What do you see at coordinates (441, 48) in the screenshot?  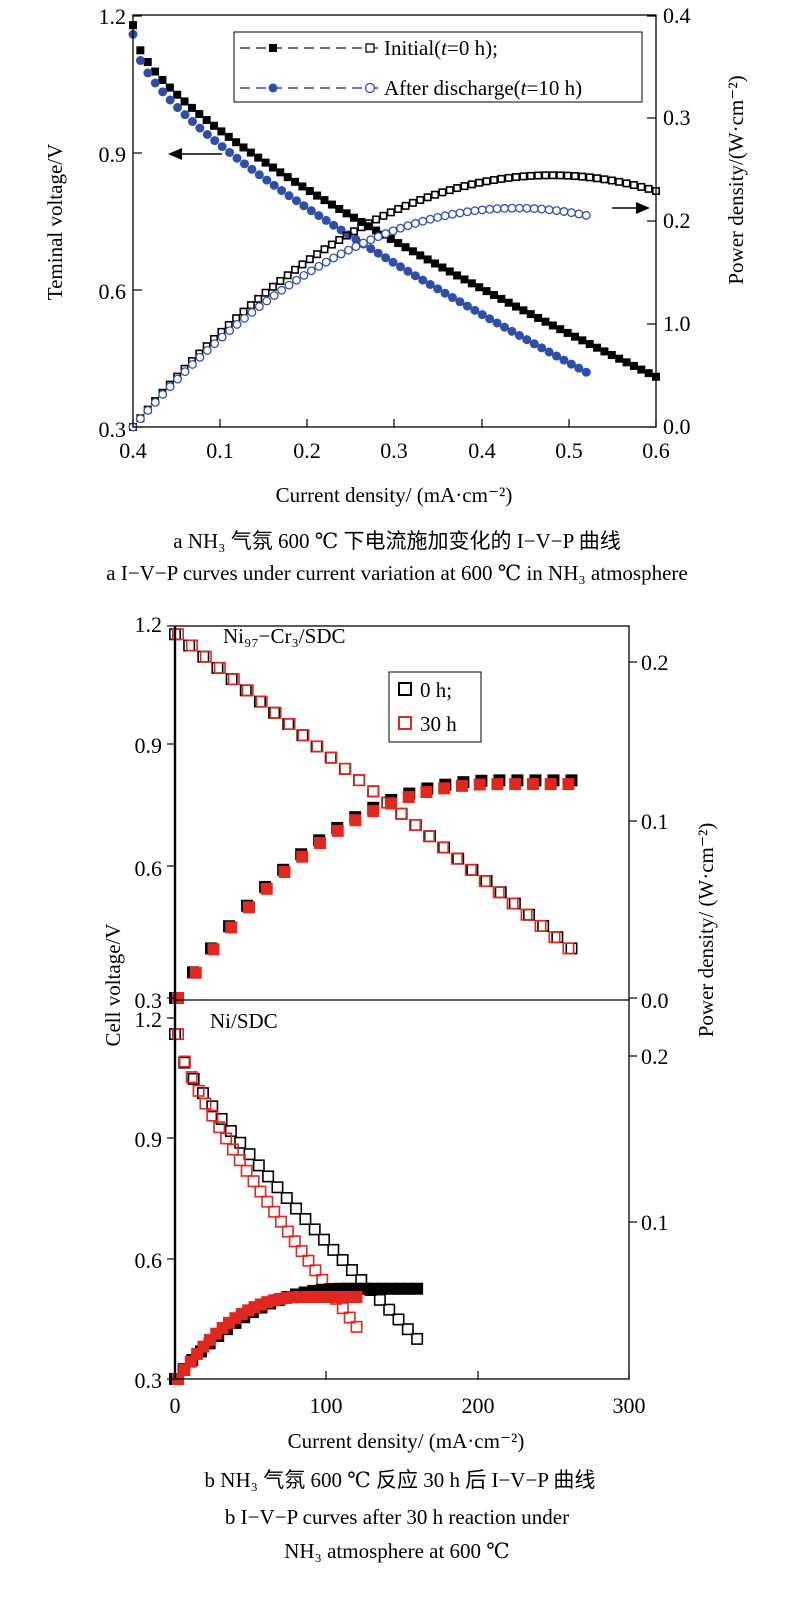 I see `legend-initial-label: Initial(t=0 h);` at bounding box center [441, 48].